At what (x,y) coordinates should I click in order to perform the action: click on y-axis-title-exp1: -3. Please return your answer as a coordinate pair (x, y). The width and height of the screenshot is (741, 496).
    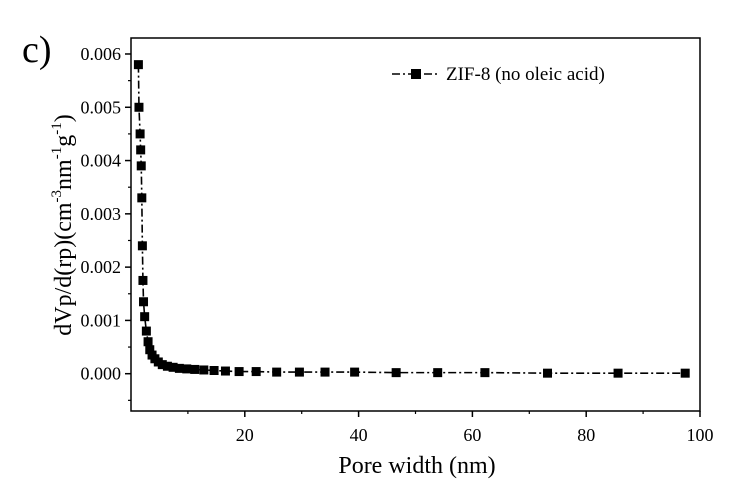
    Looking at the image, I should click on (57, 196).